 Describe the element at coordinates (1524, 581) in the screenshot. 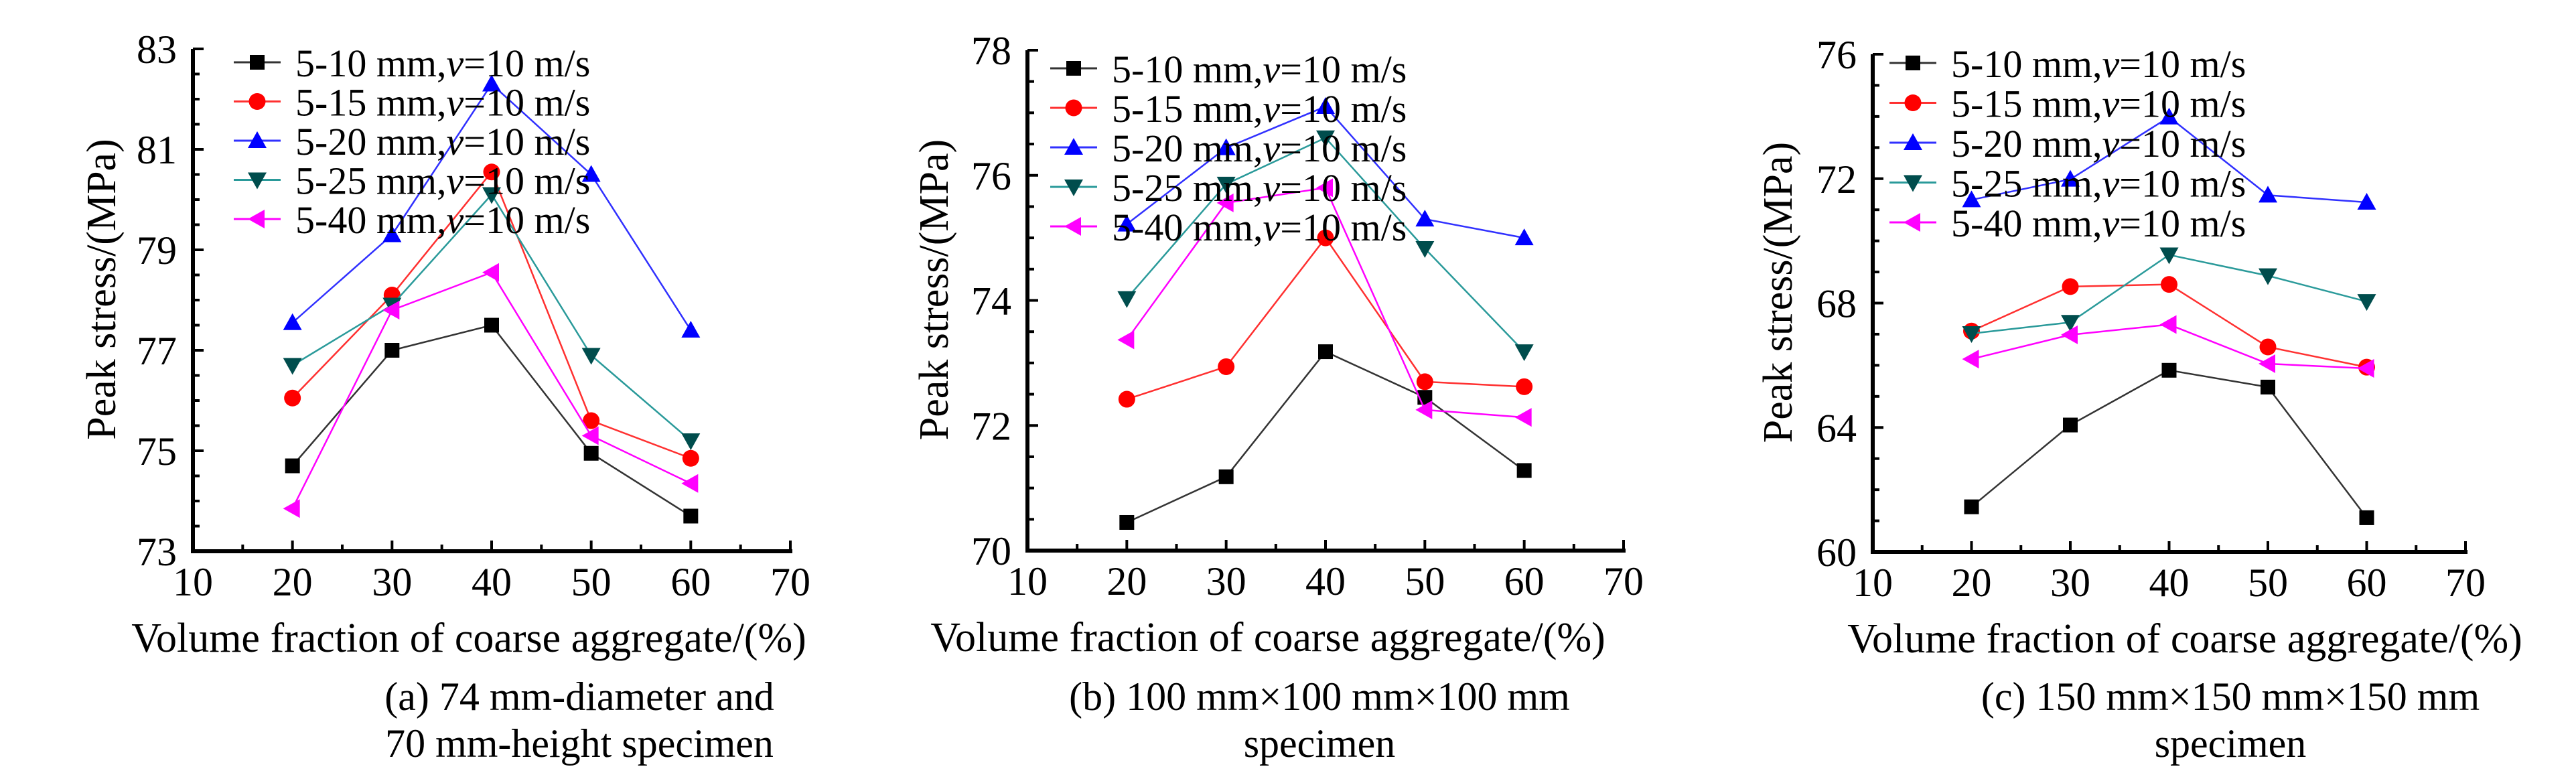

I see `x-tick-label: 60` at that location.